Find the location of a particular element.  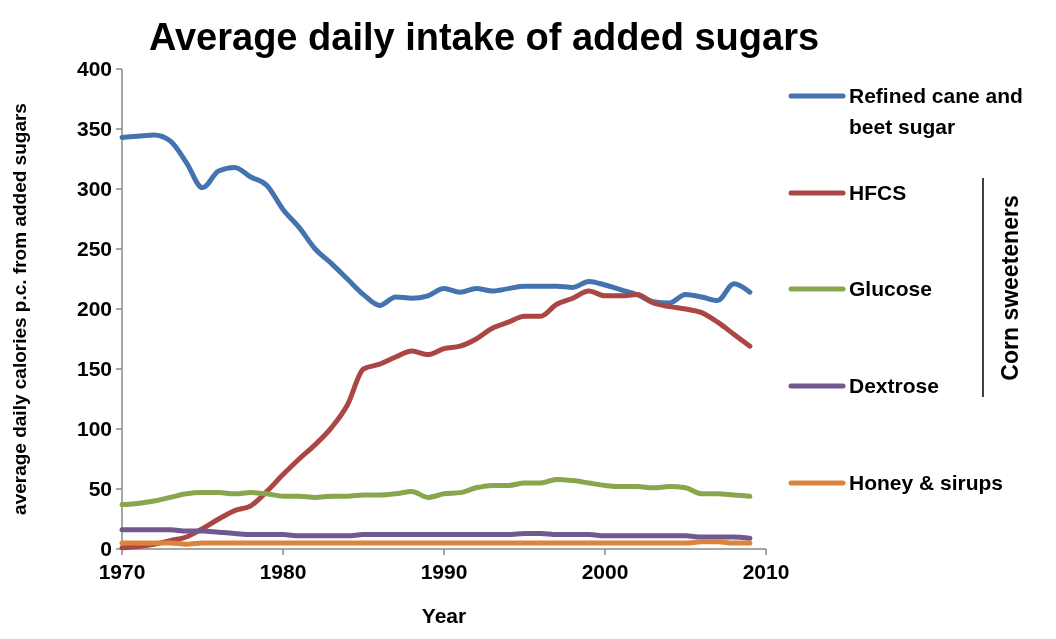

legend-label: Refined cane and beet sugar is located at coordinates (936, 111).